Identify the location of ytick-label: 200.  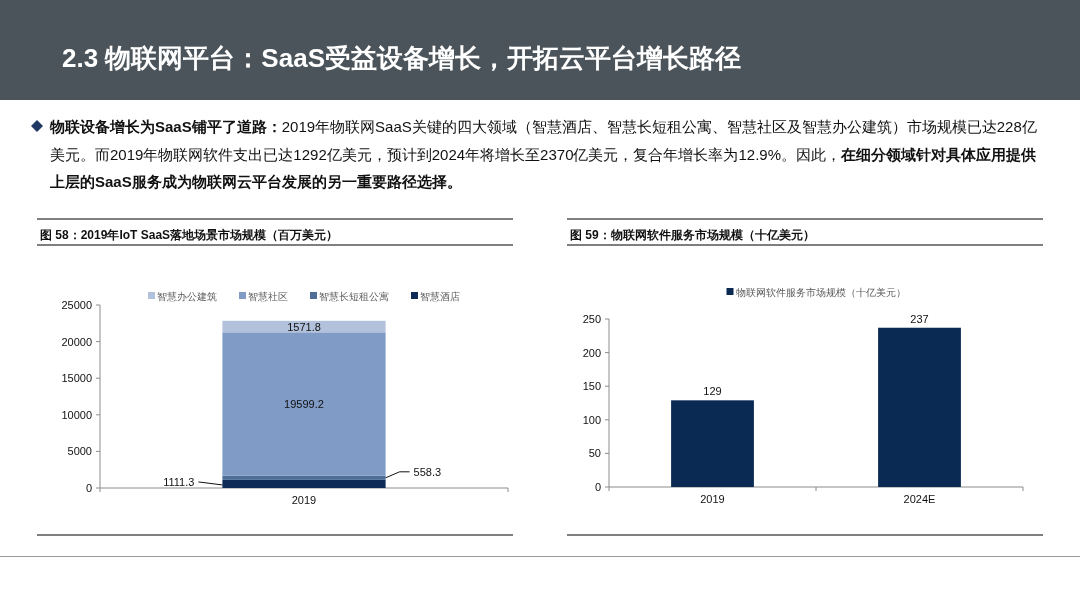
(591, 352).